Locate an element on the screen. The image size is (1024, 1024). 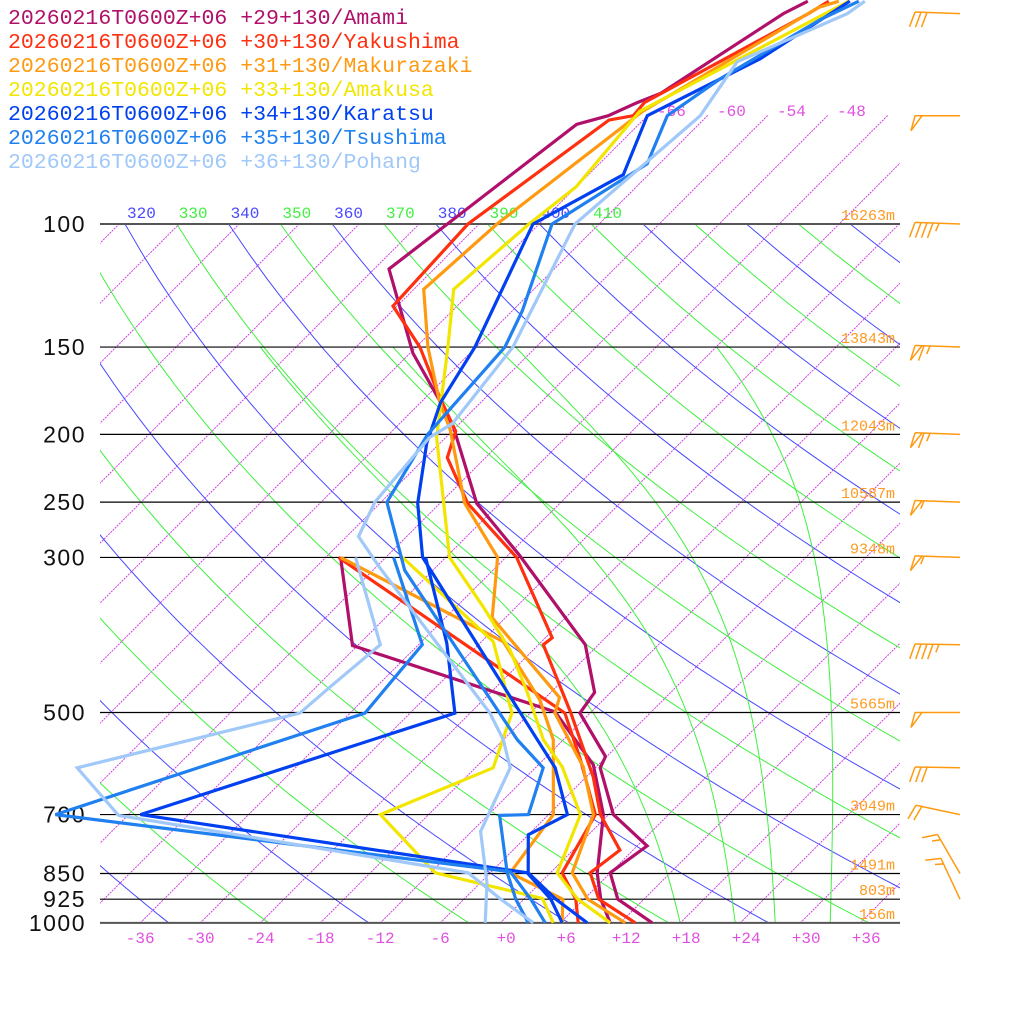
isotherm-label: -48 is located at coordinates (851, 112).